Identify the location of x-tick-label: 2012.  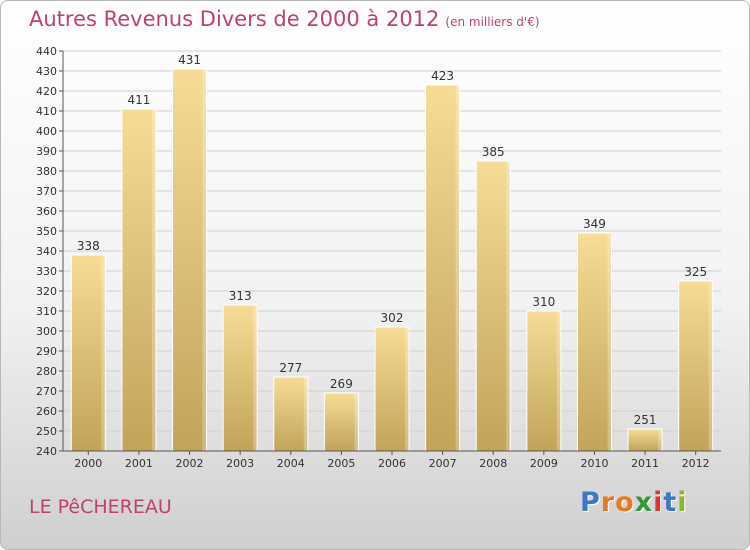
(696, 463).